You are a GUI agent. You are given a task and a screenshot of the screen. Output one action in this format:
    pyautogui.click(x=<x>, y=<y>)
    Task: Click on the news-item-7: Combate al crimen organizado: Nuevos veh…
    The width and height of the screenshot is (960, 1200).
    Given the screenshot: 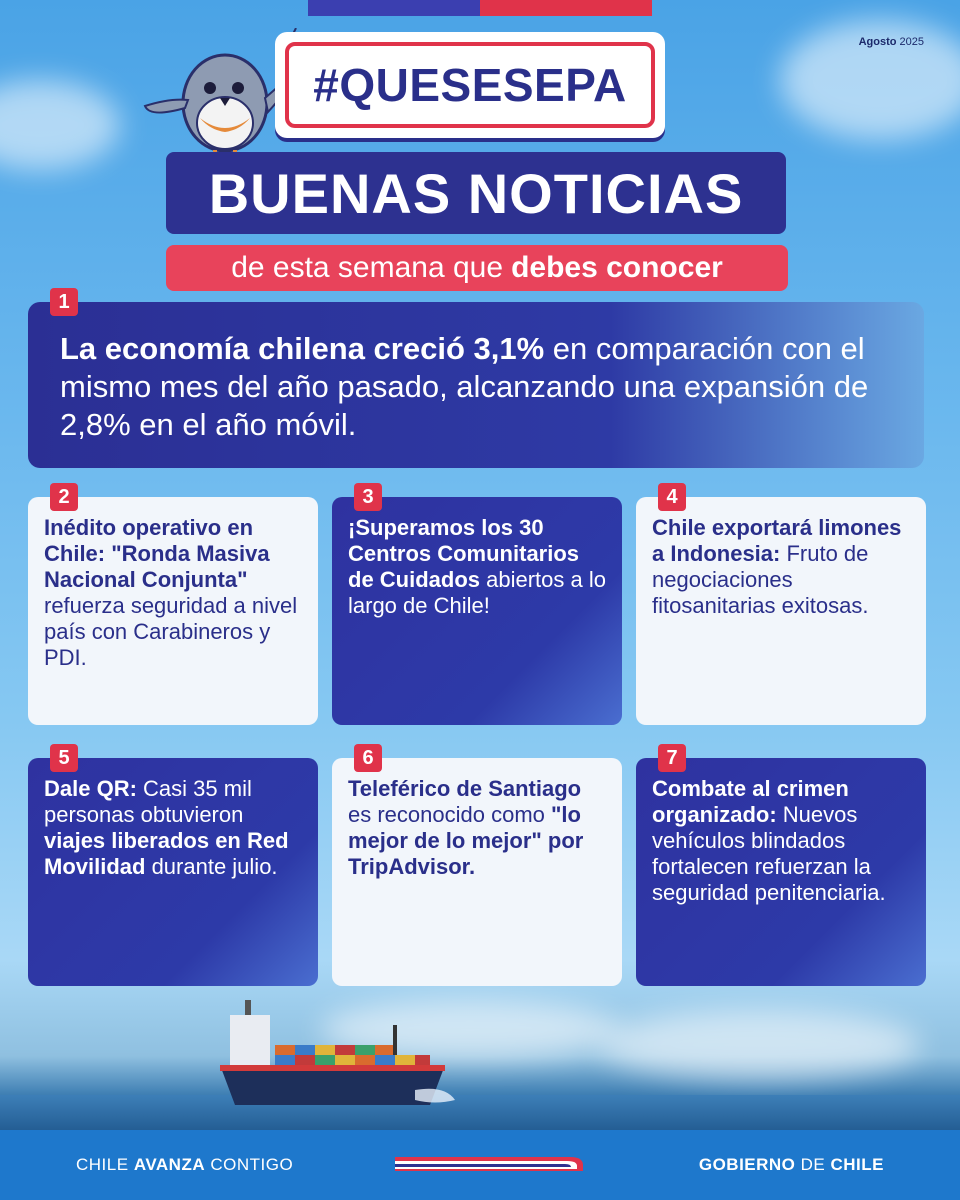 What is the action you would take?
    pyautogui.click(x=781, y=872)
    